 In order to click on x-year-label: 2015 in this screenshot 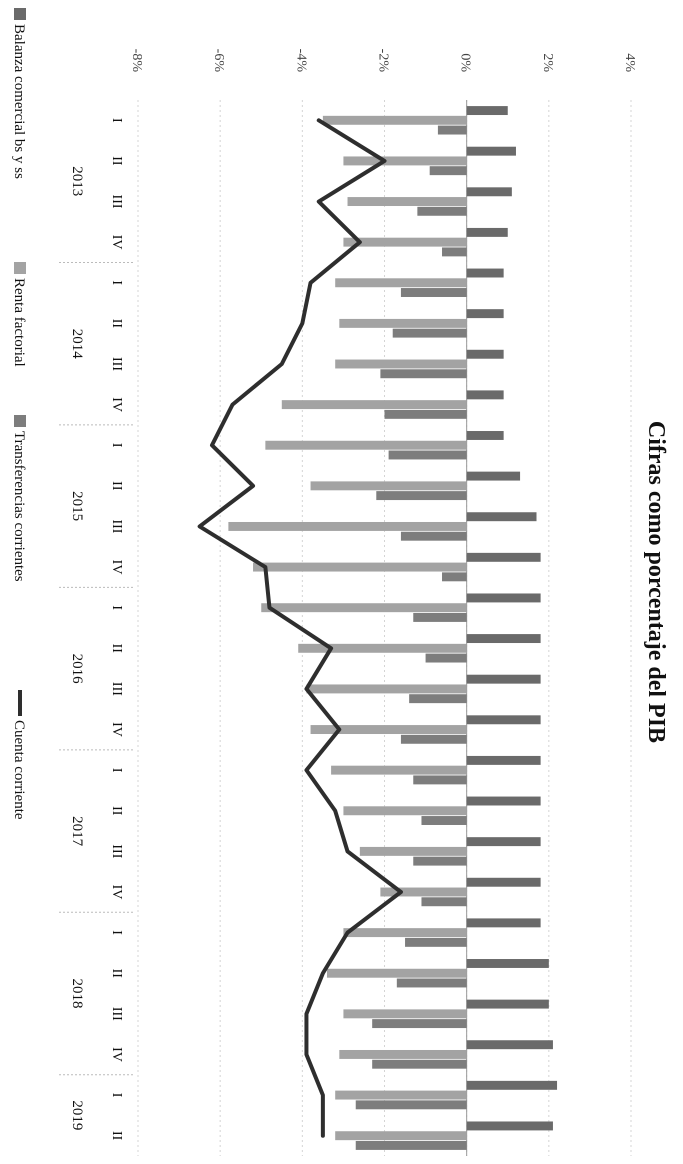, I will do `click(77, 506)`.